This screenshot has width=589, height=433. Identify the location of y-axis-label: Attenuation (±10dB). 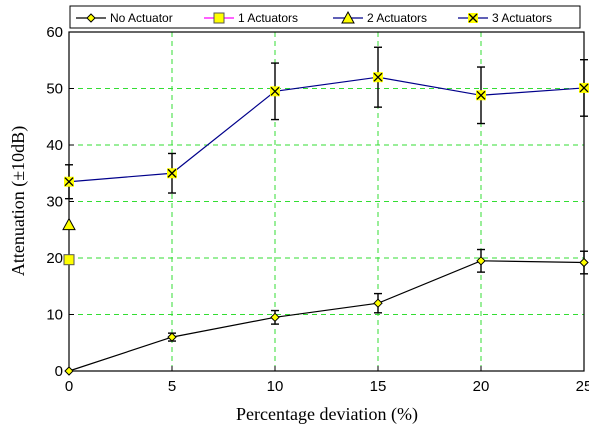
(18, 201).